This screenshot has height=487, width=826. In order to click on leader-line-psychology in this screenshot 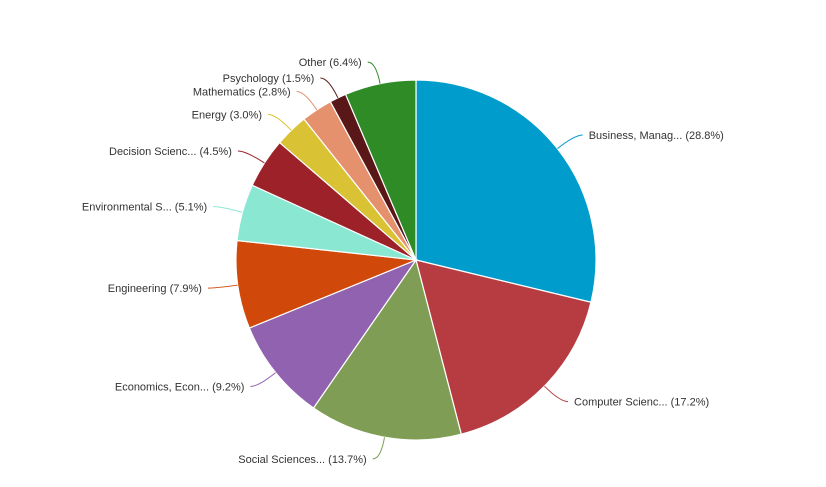, I will do `click(329, 88)`.